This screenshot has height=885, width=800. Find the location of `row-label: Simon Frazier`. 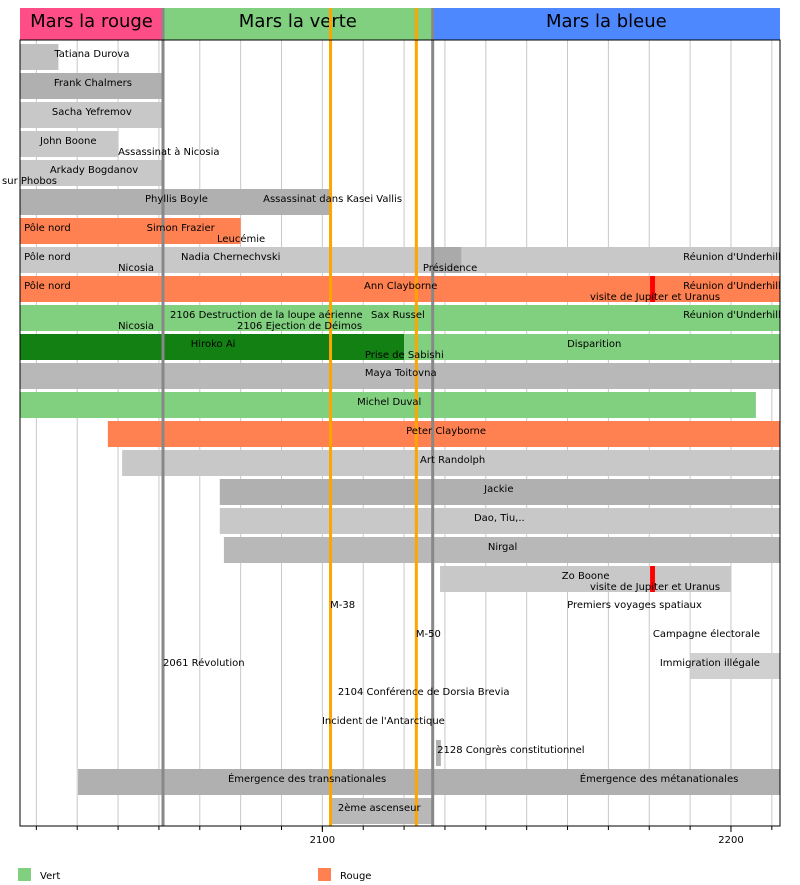

row-label: Simon Frazier is located at coordinates (181, 228).